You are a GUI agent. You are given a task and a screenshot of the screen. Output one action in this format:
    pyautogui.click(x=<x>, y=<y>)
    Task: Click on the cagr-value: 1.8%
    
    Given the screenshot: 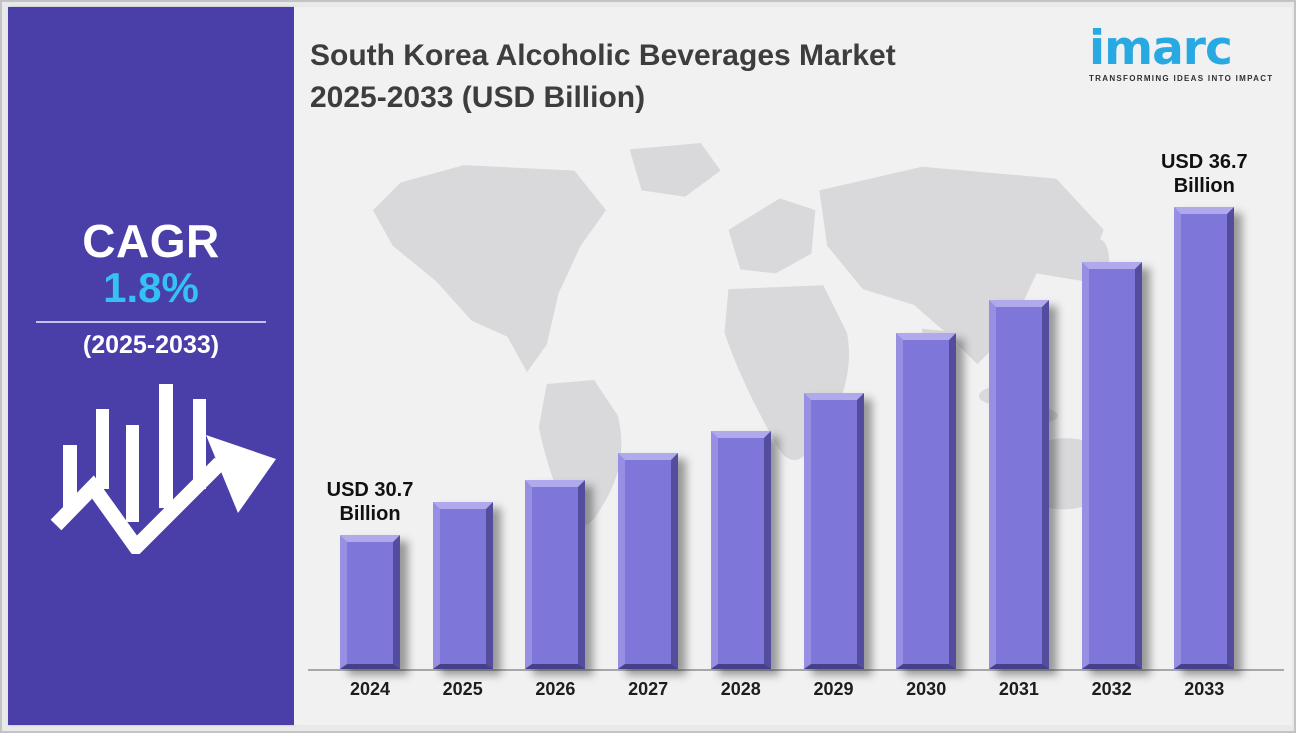 What is the action you would take?
    pyautogui.click(x=151, y=288)
    